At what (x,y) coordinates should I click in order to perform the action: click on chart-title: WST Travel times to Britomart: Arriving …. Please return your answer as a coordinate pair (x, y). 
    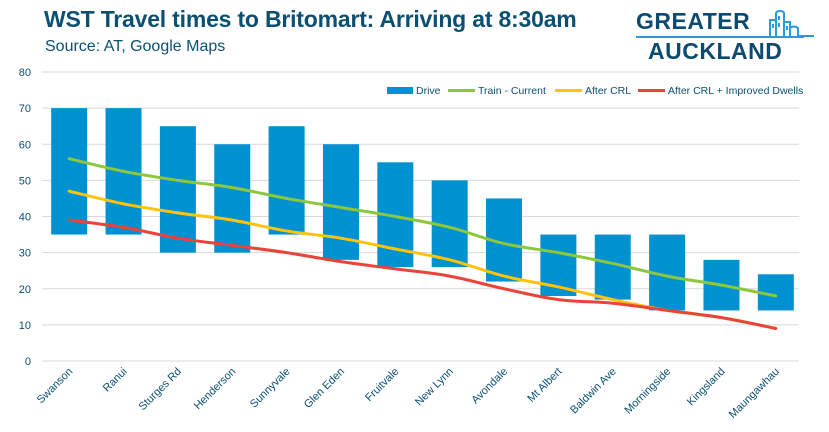
    Looking at the image, I should click on (310, 19).